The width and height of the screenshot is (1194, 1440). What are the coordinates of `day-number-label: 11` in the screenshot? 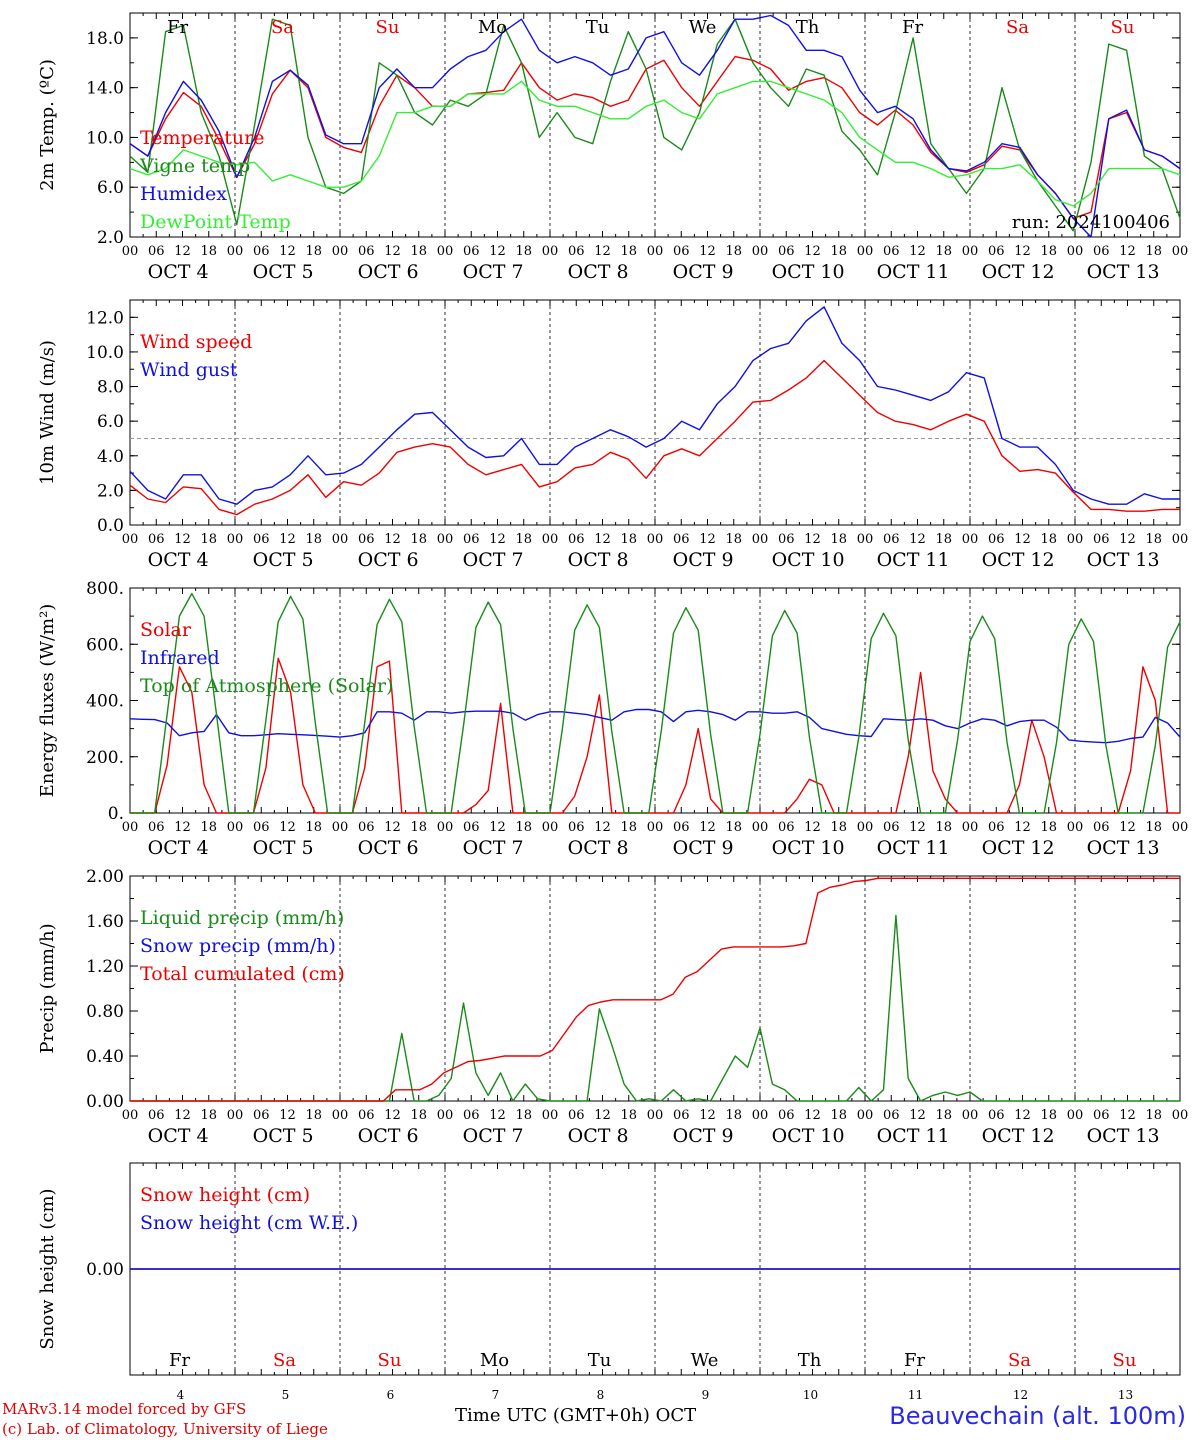 It's located at (915, 1395).